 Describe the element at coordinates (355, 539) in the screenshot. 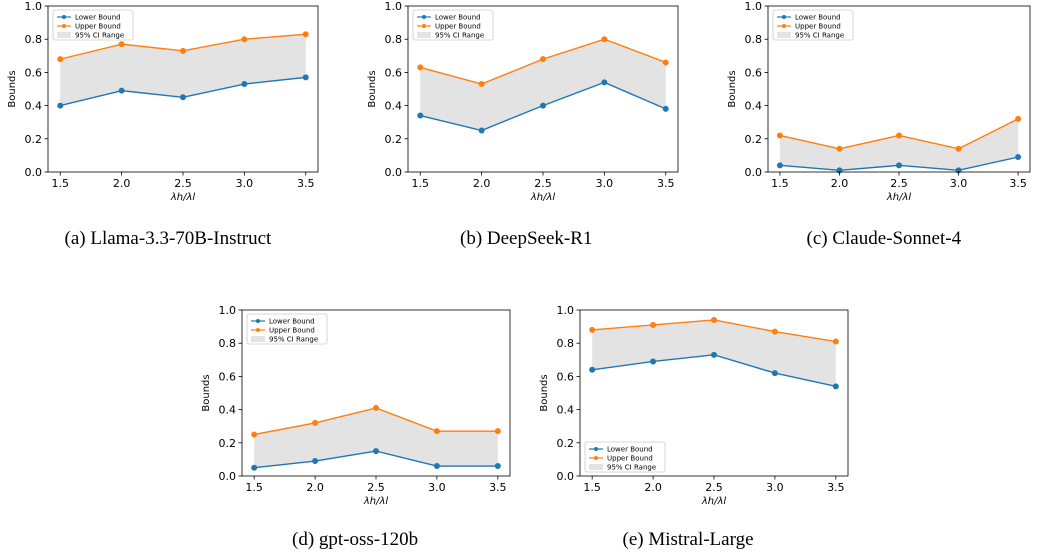

I see `subfigure-caption: (d) gpt-oss-120b` at that location.